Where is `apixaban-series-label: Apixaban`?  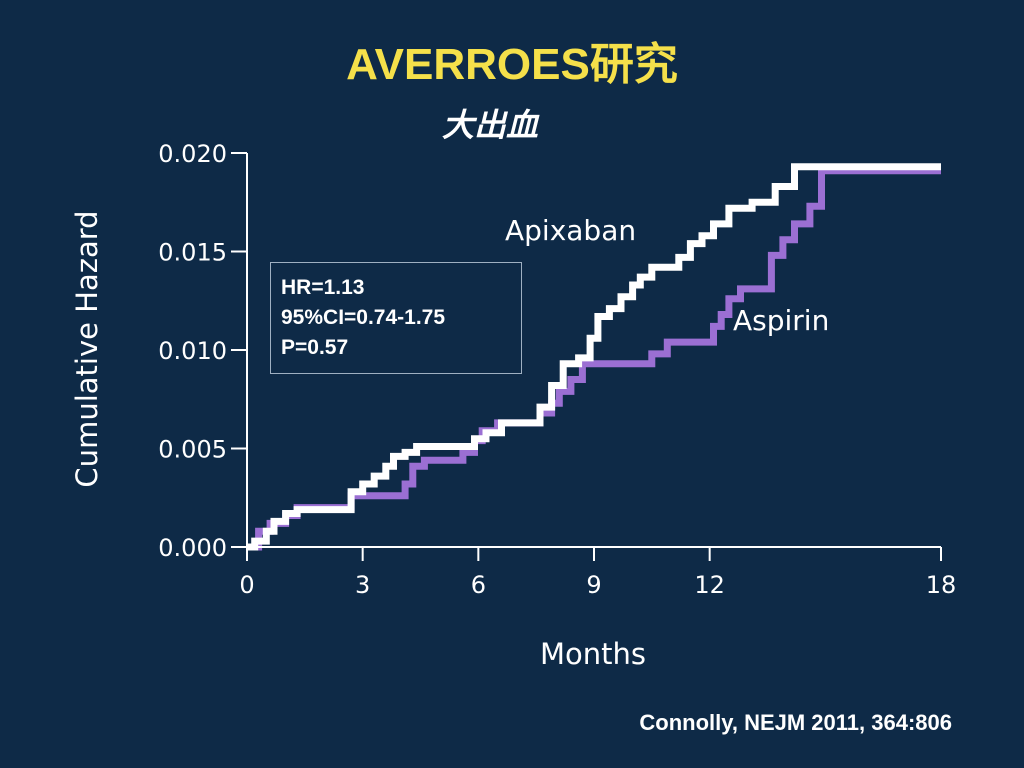
apixaban-series-label: Apixaban is located at coordinates (570, 230).